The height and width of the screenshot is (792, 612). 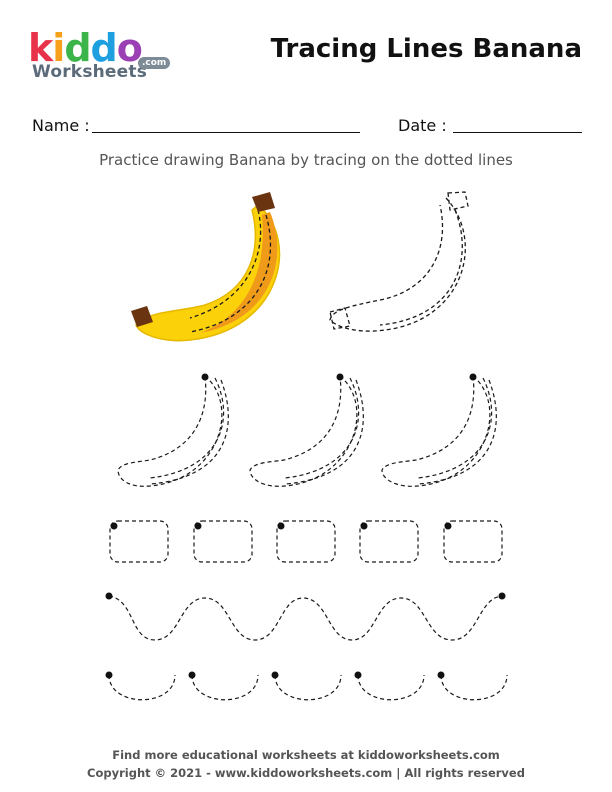 I want to click on date-label: Date :, so click(x=422, y=125).